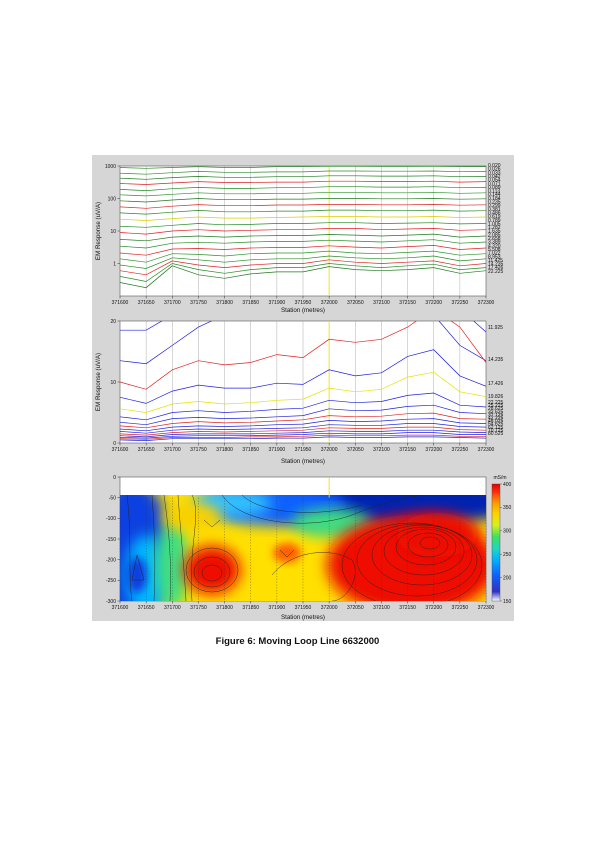  I want to click on linear-channel-label: 62.125, so click(496, 428).